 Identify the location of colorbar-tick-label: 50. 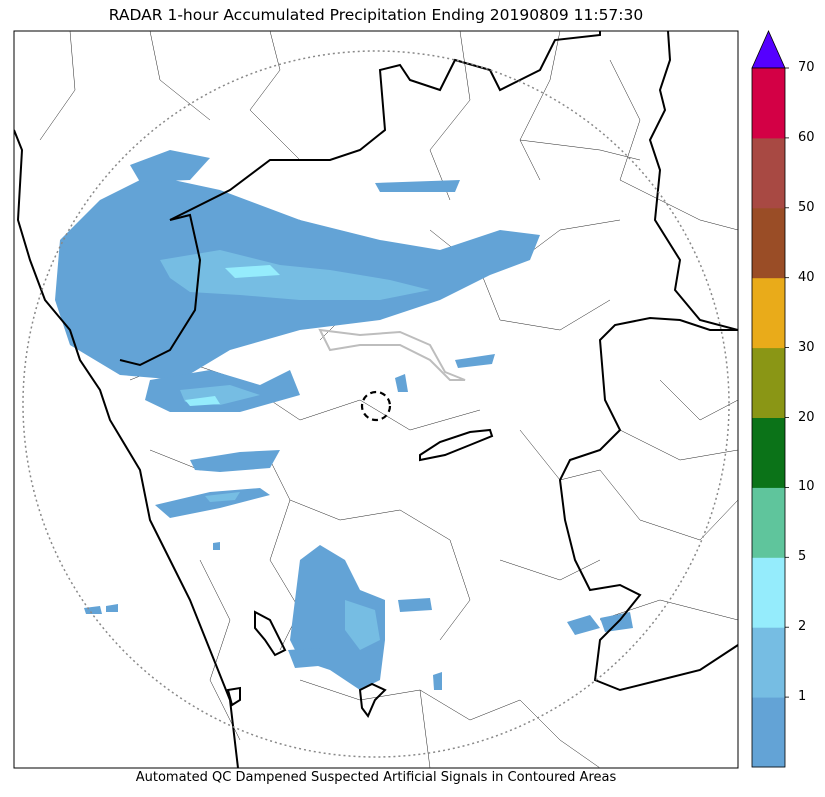
(806, 207).